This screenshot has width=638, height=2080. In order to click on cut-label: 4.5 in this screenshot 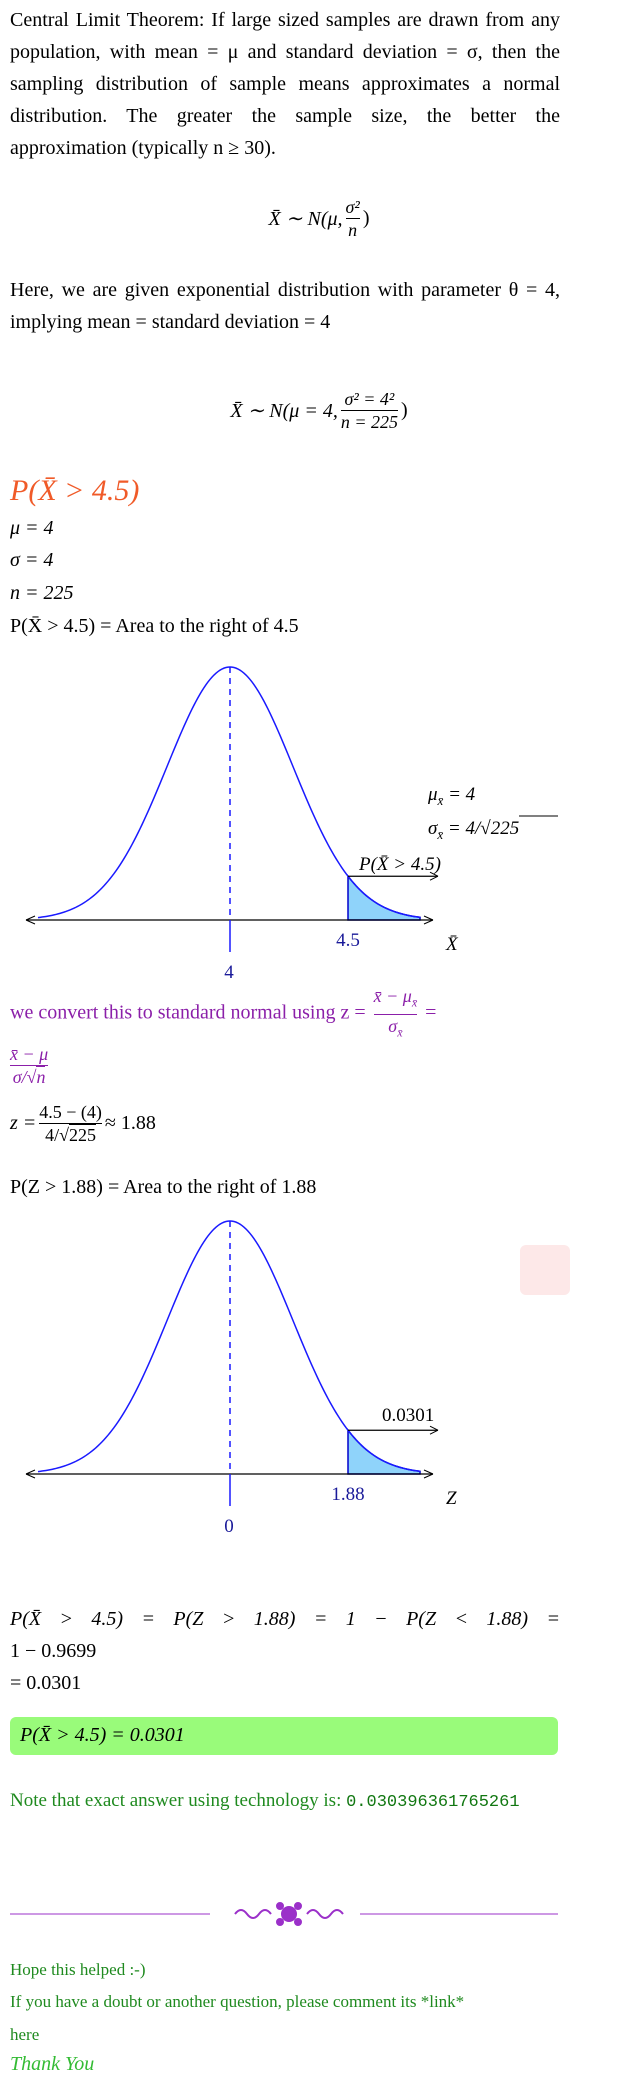, I will do `click(348, 940)`.